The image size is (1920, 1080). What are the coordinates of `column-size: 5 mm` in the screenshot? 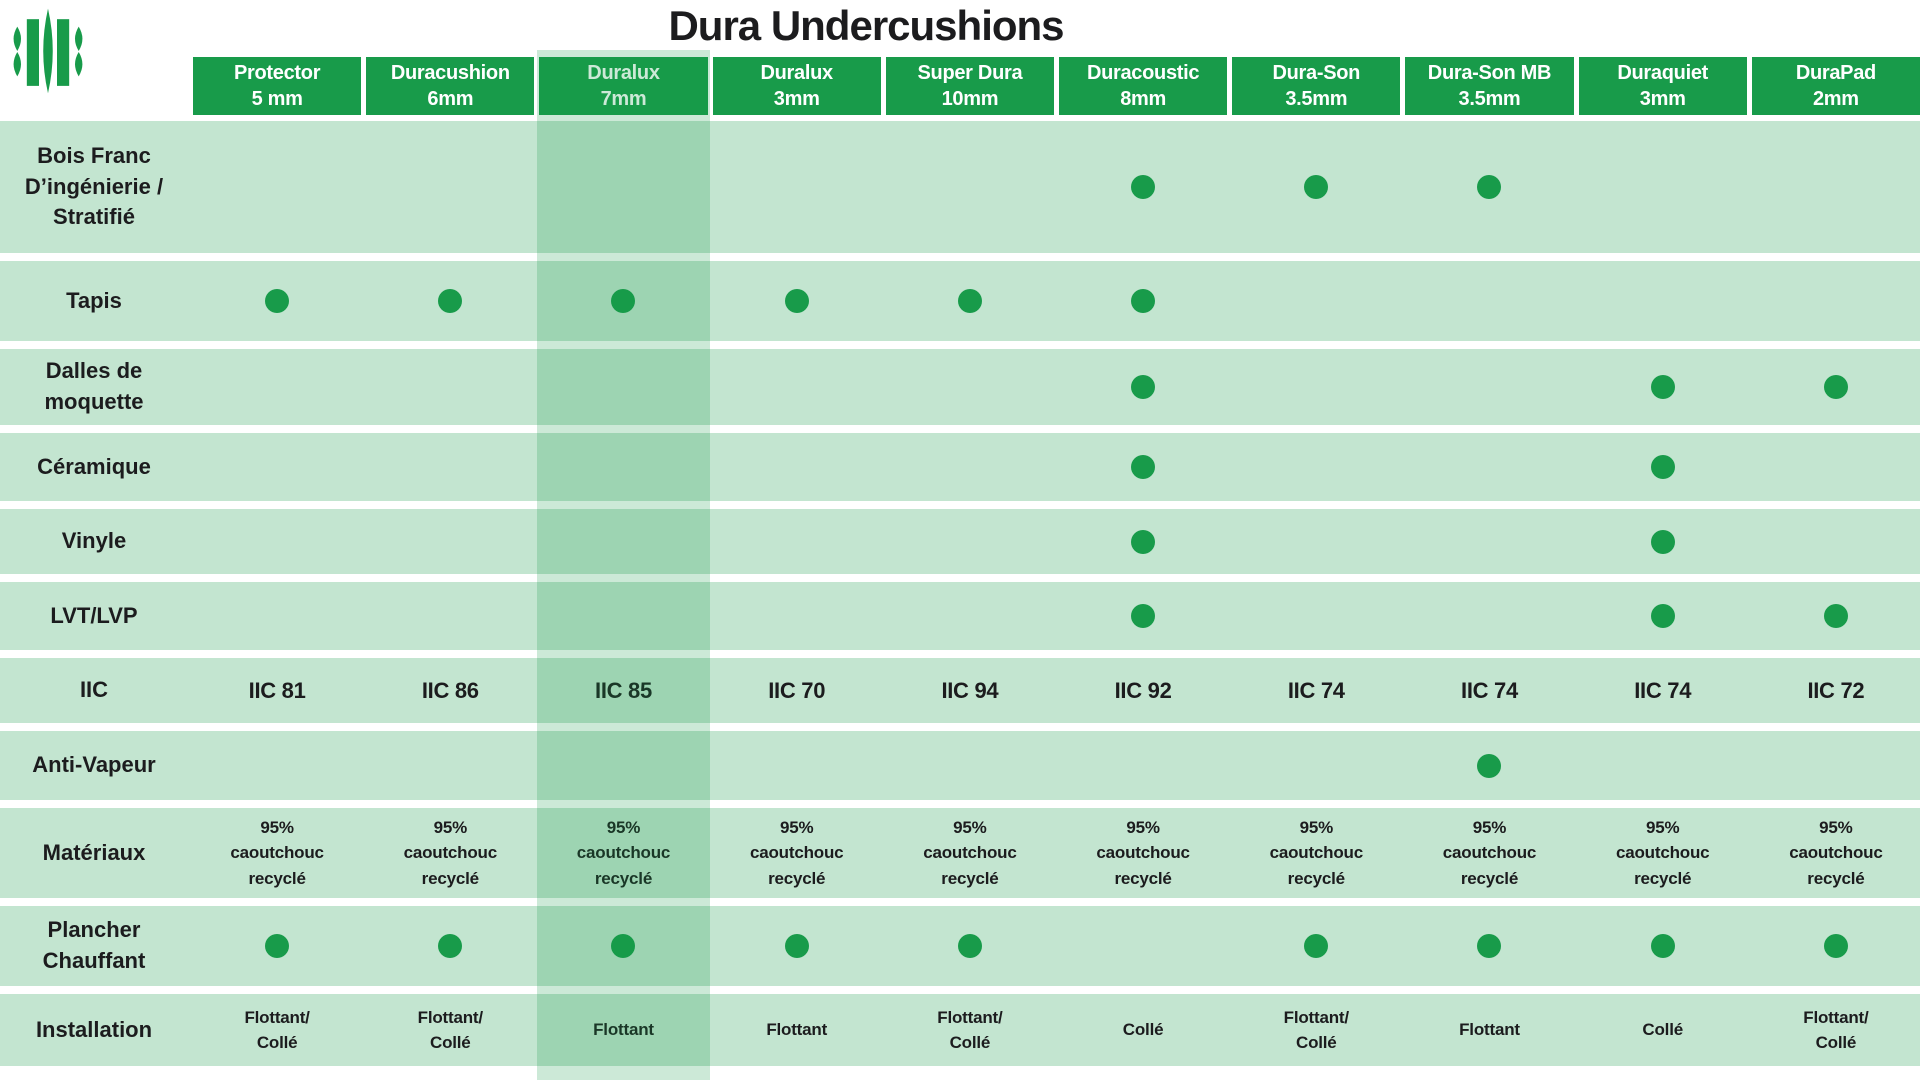 It's located at (277, 99).